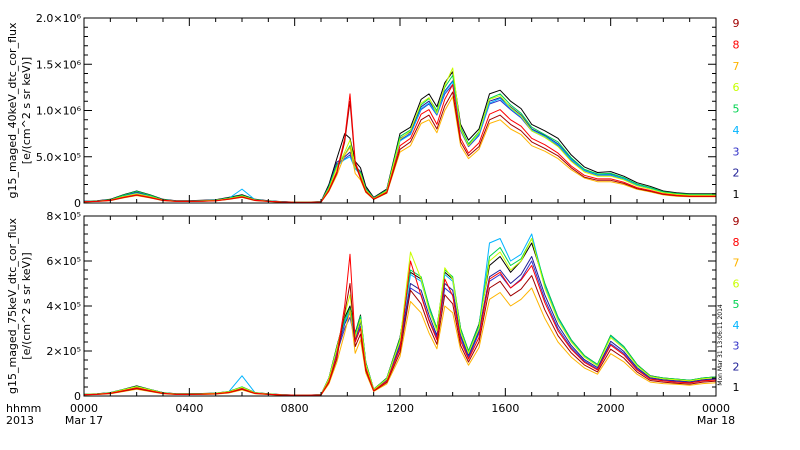 The height and width of the screenshot is (450, 800). I want to click on x-axis-label-bottom: 2013, so click(20, 420).